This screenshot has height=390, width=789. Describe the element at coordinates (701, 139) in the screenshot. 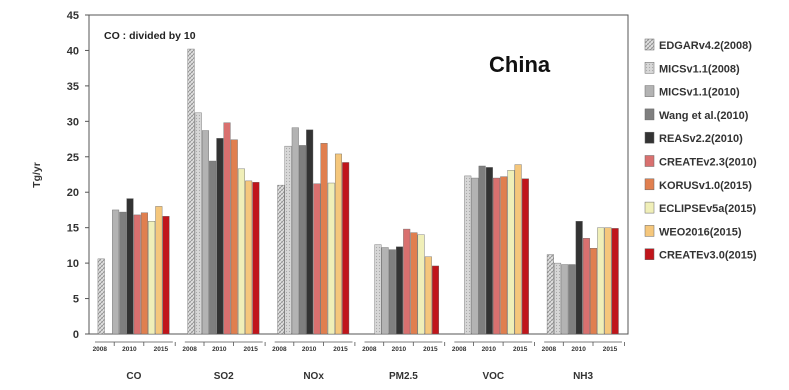

I see `legend-label: REASv2.2(2010)` at that location.